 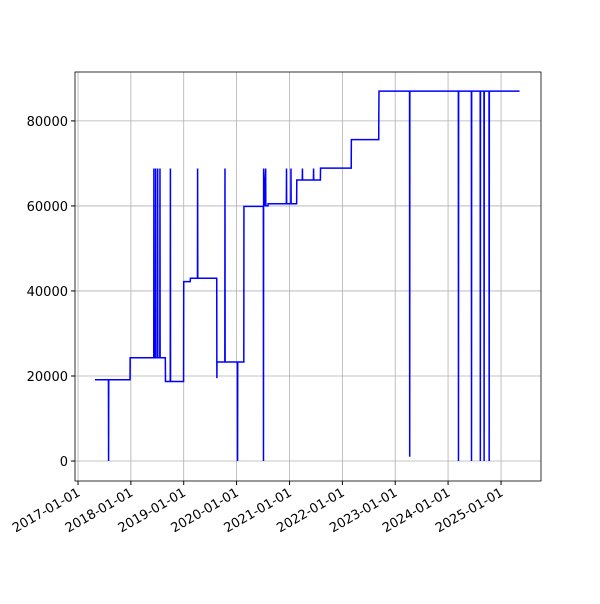 What do you see at coordinates (47, 377) in the screenshot?
I see `y-tick-label: 20000` at bounding box center [47, 377].